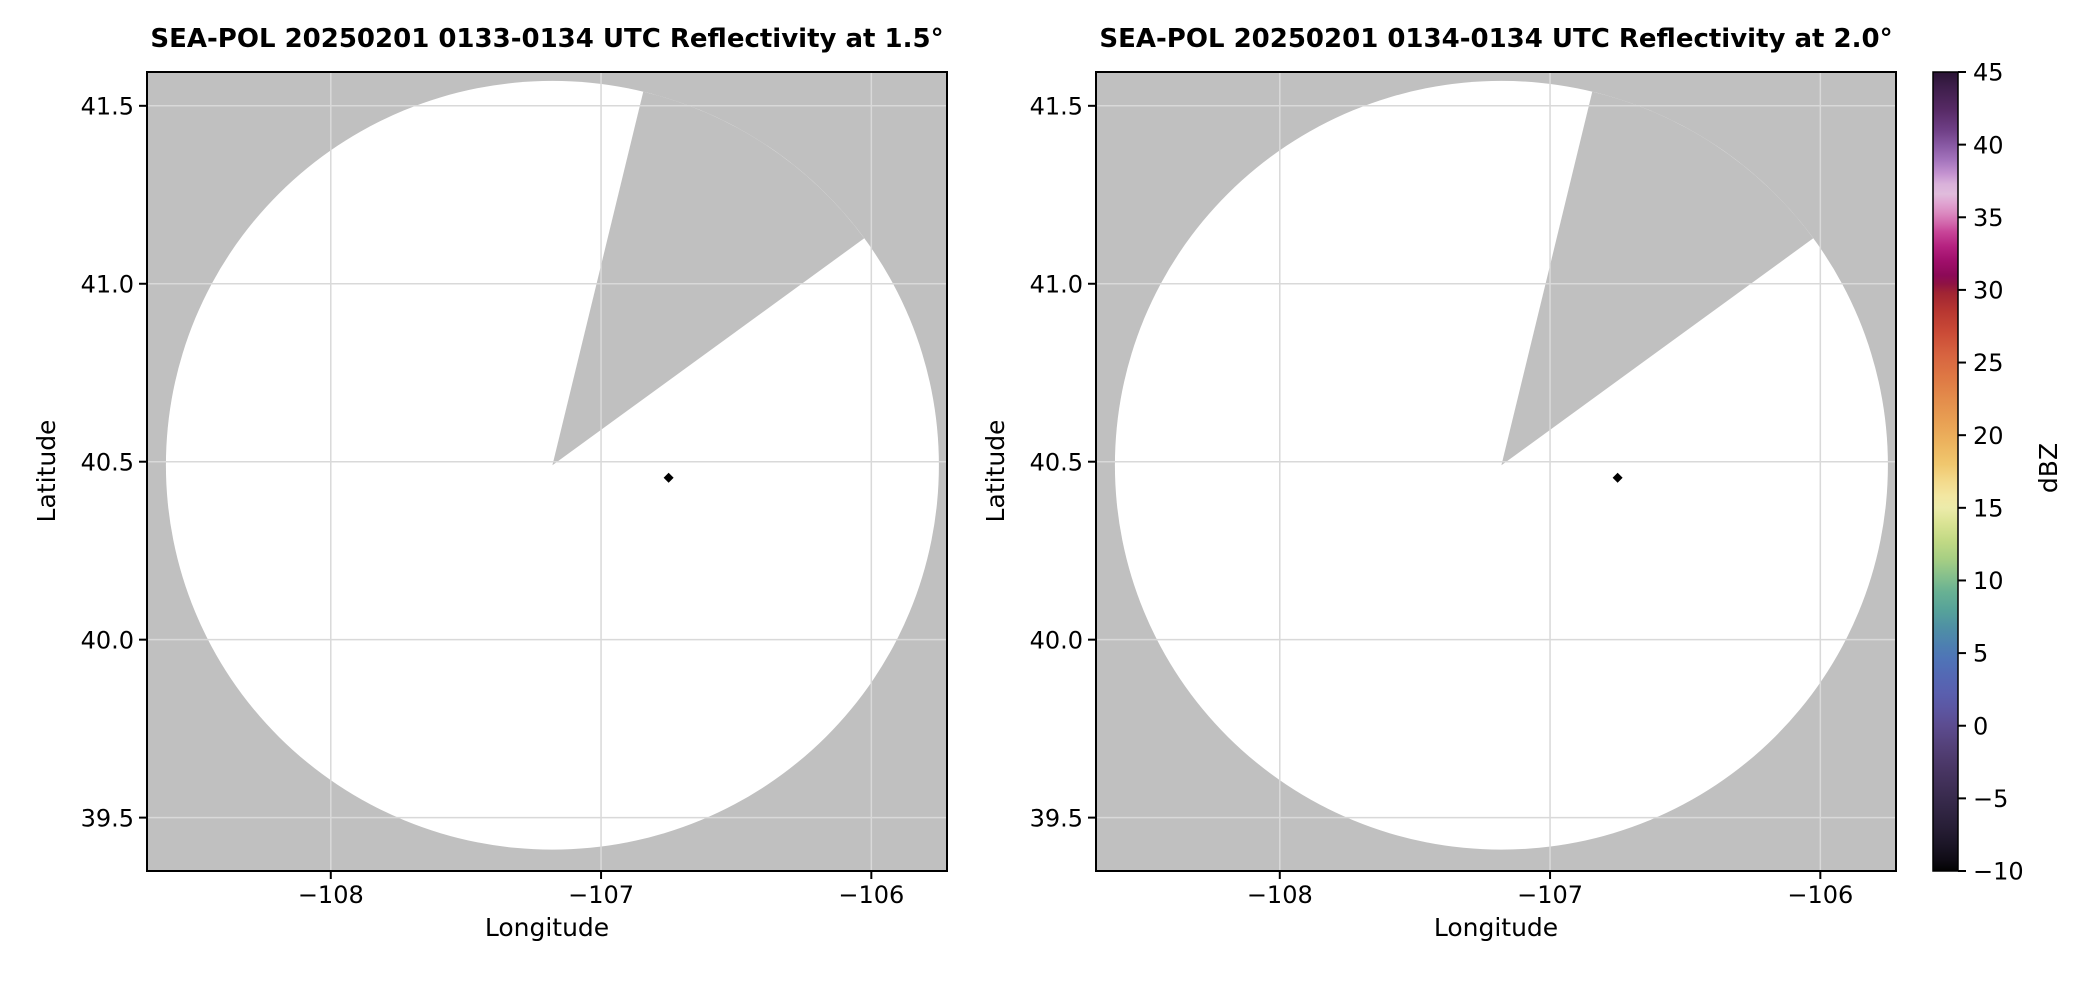 This screenshot has height=990, width=2096. What do you see at coordinates (1988, 581) in the screenshot?
I see `colorbar-tick-label: 10` at bounding box center [1988, 581].